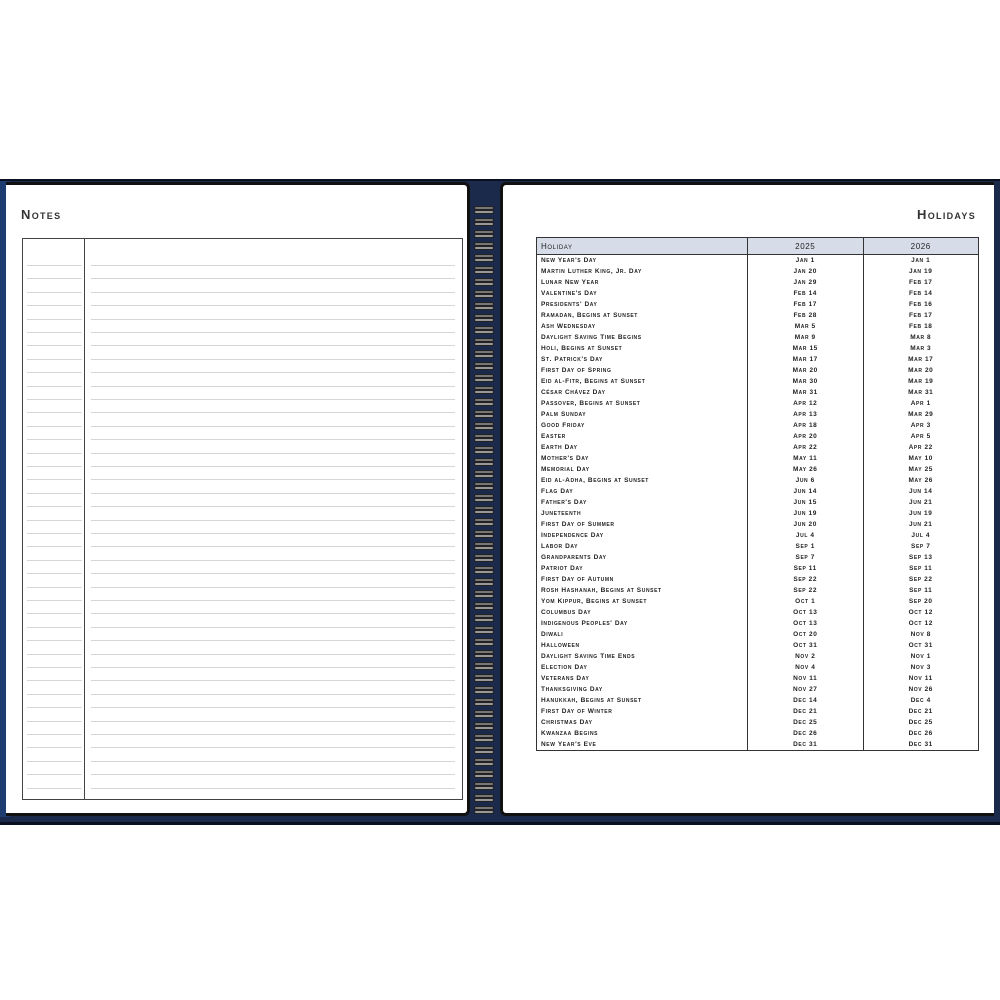 The width and height of the screenshot is (1000, 1000). What do you see at coordinates (564, 667) in the screenshot?
I see `holiday-name: Election Day` at bounding box center [564, 667].